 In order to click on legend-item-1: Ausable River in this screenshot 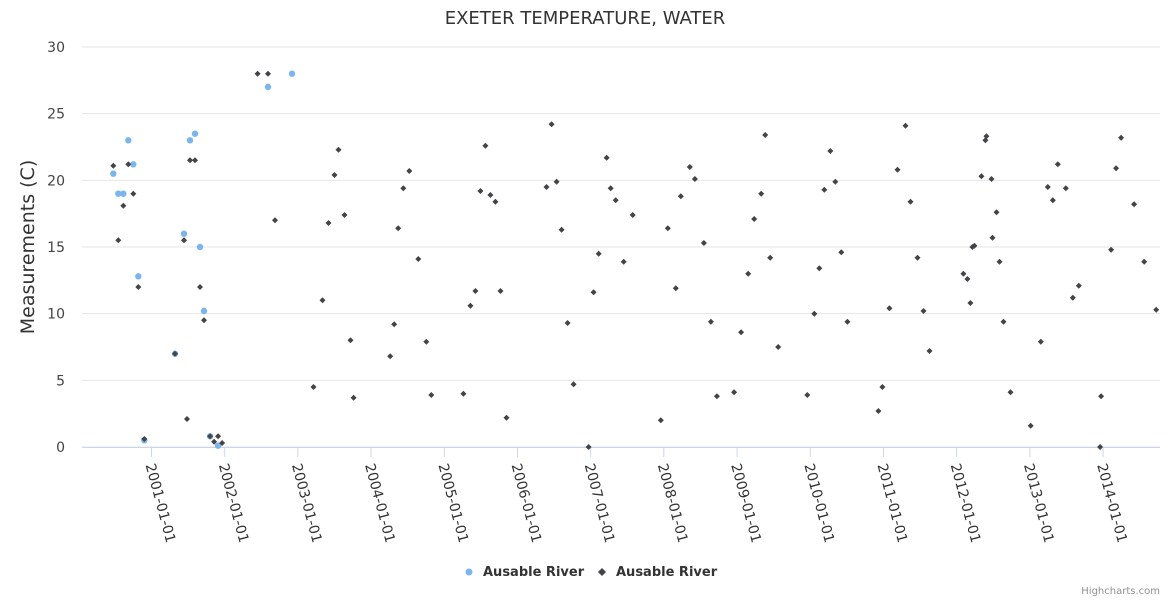, I will do `click(525, 572)`.